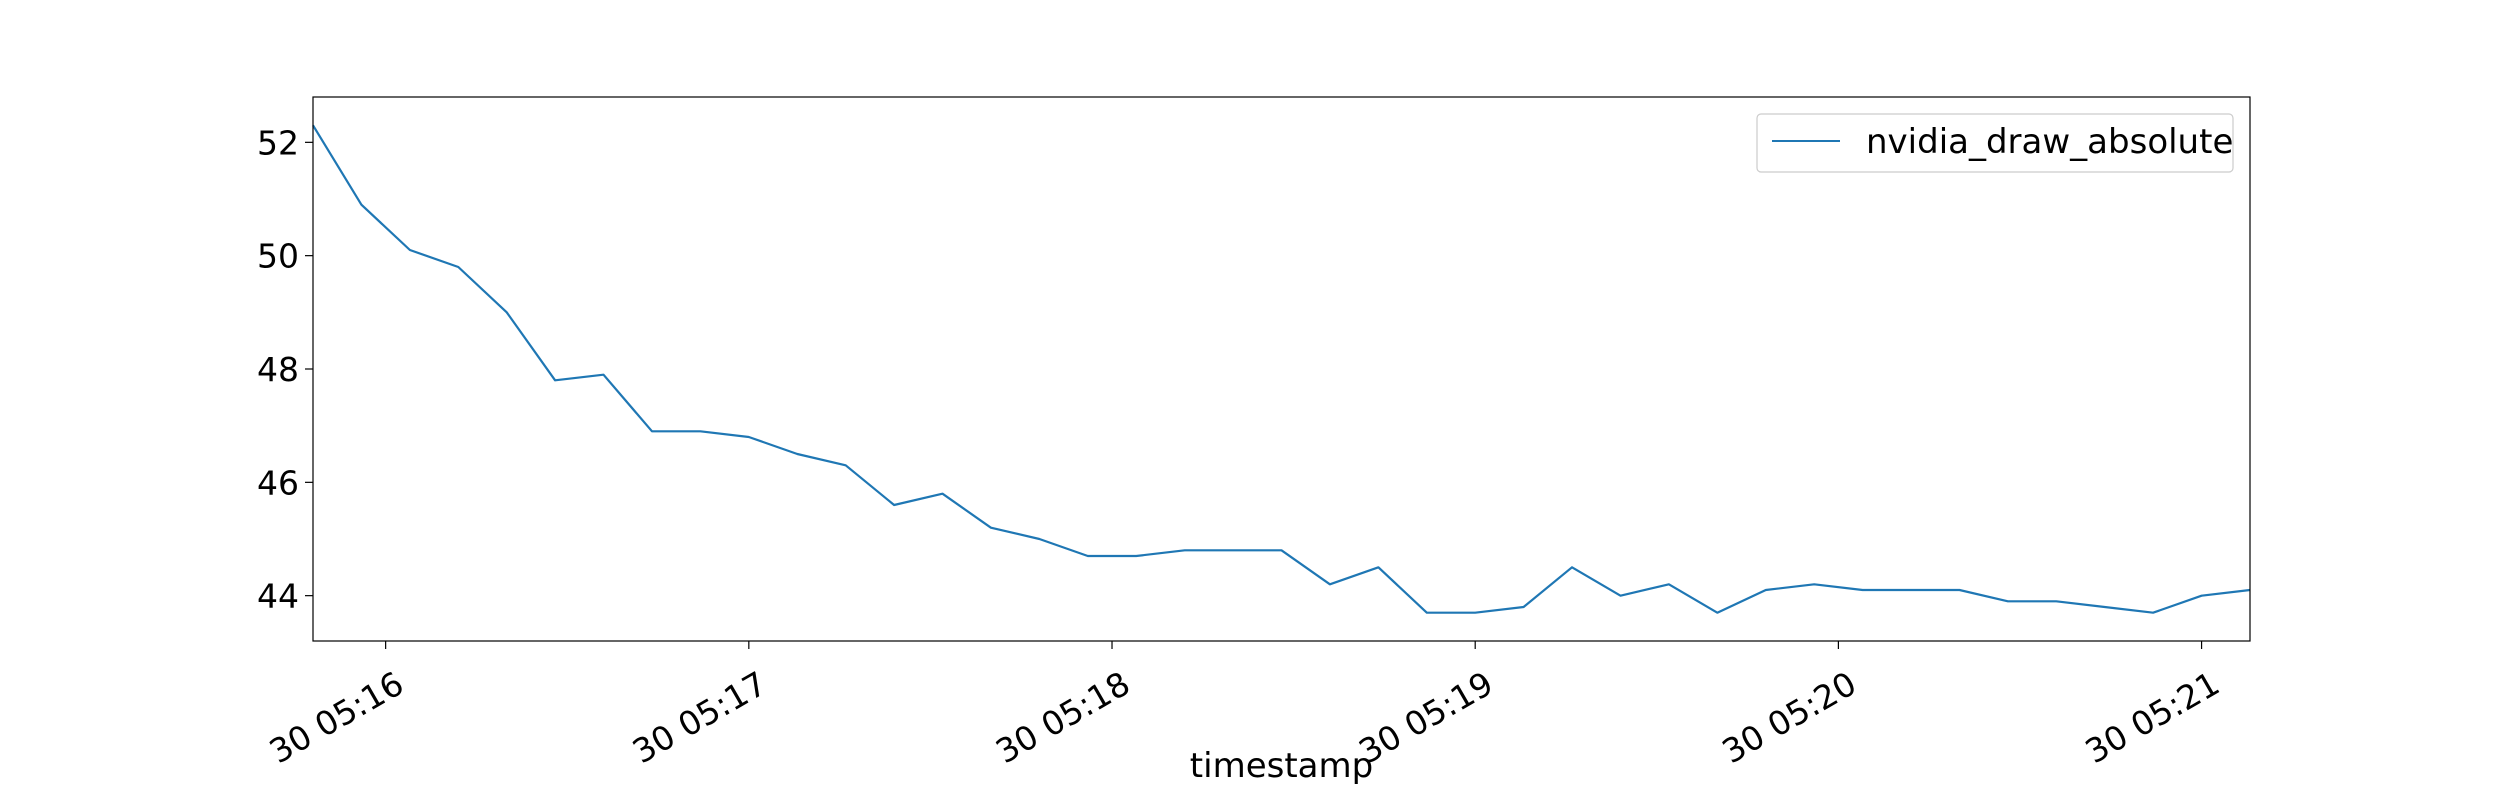  I want to click on x-tick-label: 30 05:19, so click(1425, 718).